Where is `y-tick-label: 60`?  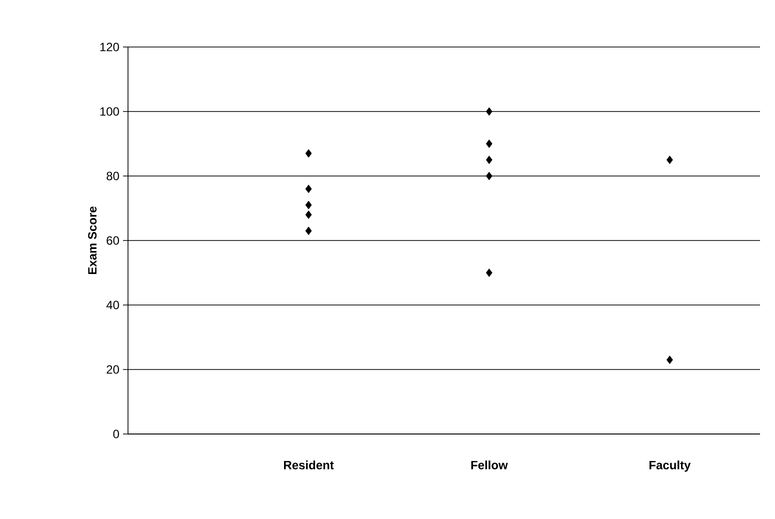
y-tick-label: 60 is located at coordinates (113, 240).